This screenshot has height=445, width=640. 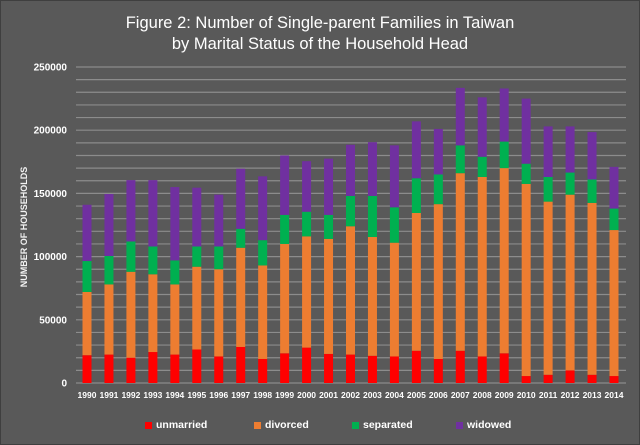 What do you see at coordinates (460, 395) in the screenshot?
I see `x-tick-label: 2007` at bounding box center [460, 395].